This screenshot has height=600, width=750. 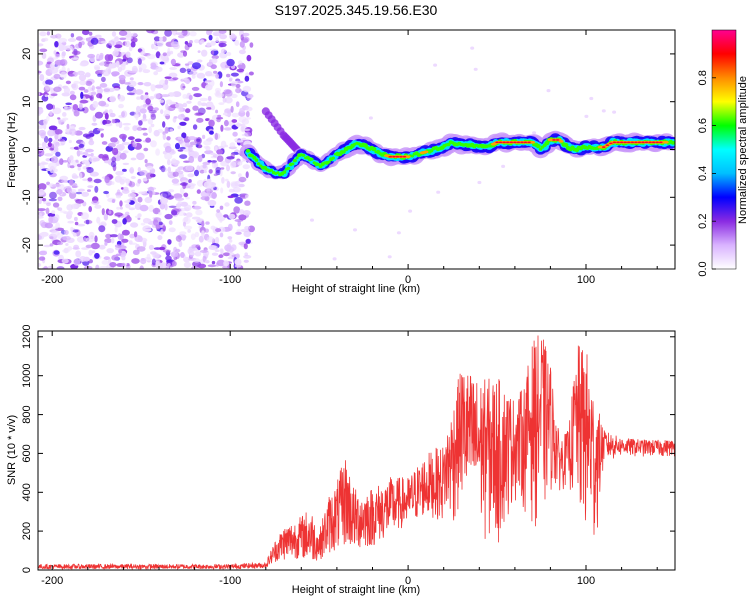 What do you see at coordinates (703, 268) in the screenshot?
I see `colorbar-tick-label: 0.0` at bounding box center [703, 268].